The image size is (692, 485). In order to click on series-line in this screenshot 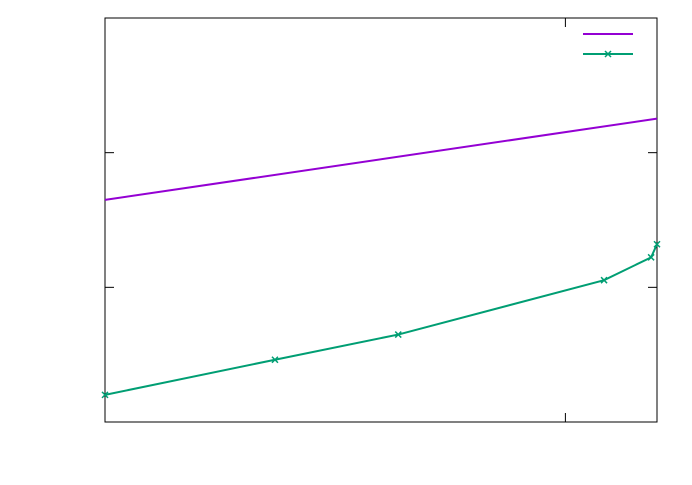, I will do `click(381, 159)`.